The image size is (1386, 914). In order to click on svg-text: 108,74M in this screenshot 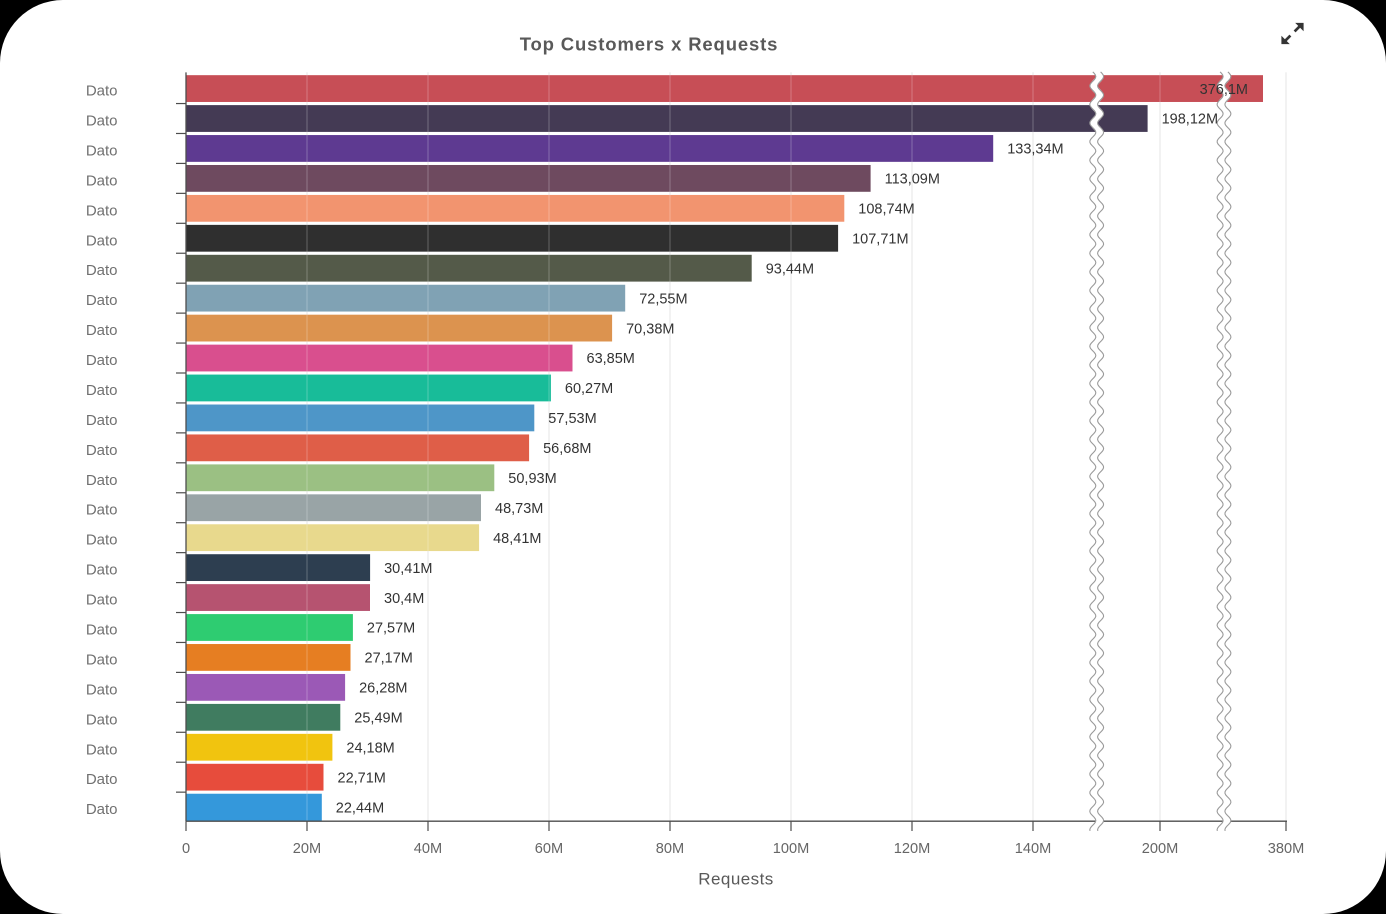, I will do `click(886, 210)`.